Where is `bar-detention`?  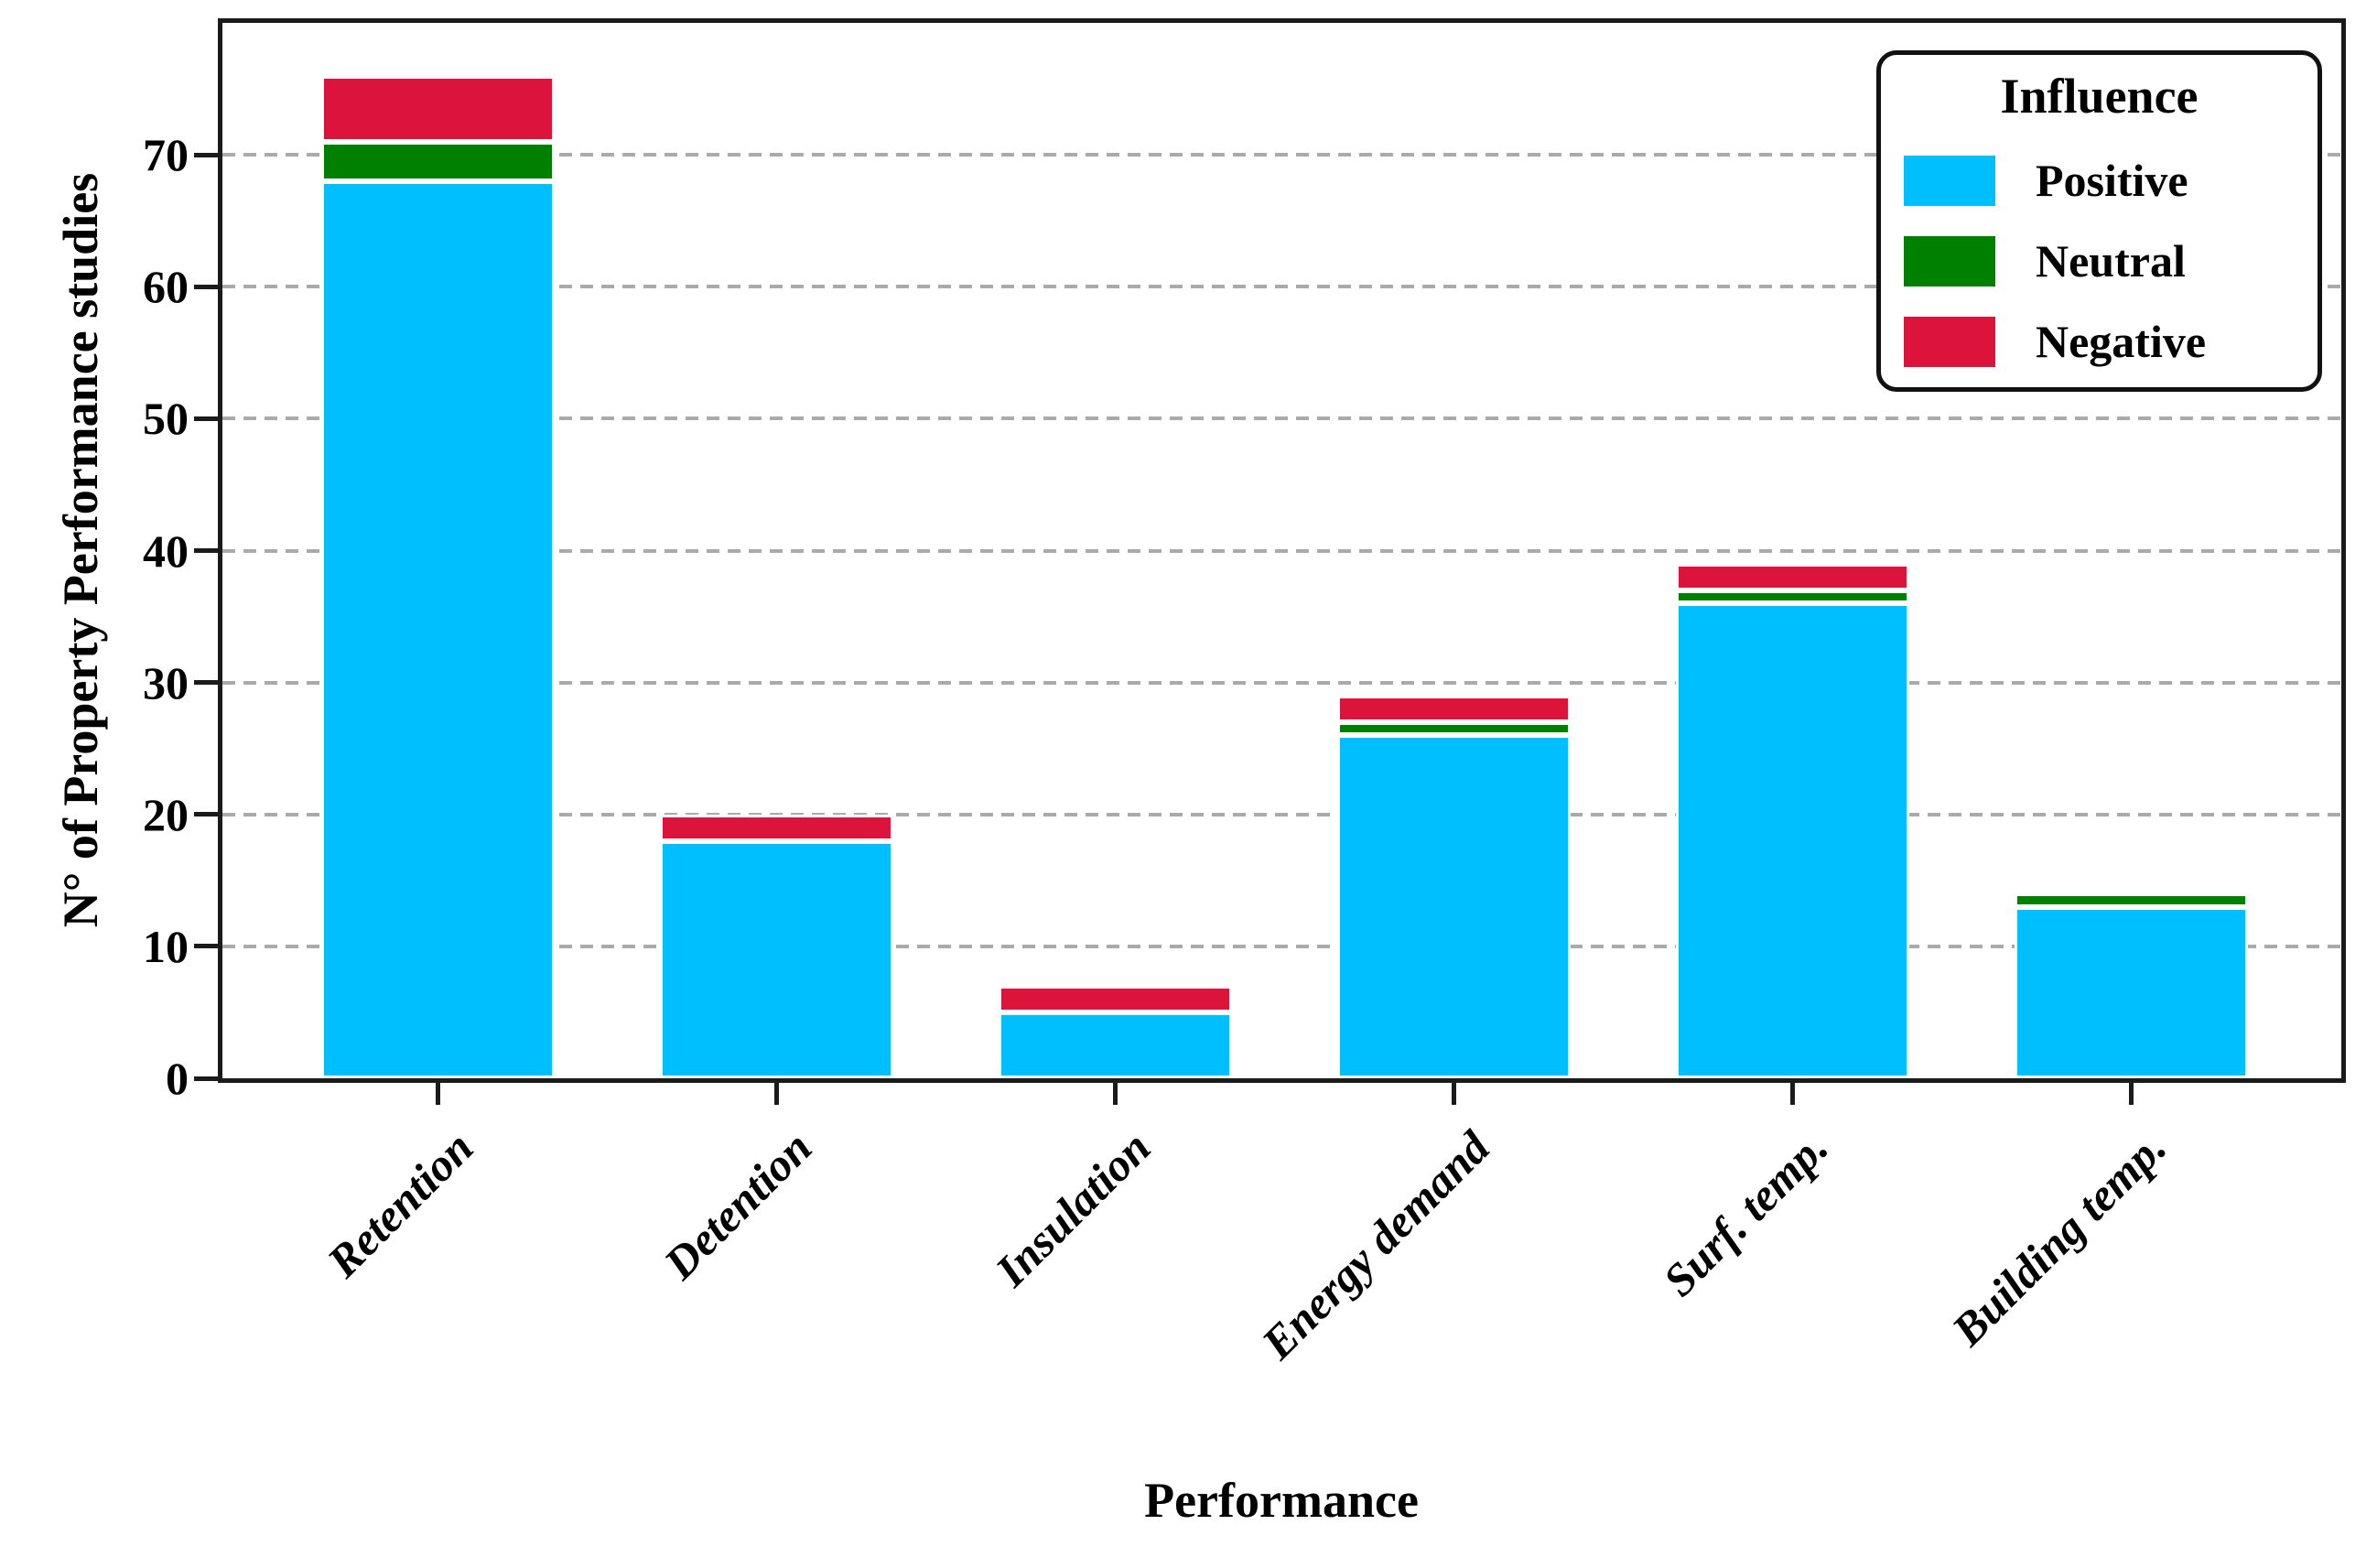 bar-detention is located at coordinates (776, 551).